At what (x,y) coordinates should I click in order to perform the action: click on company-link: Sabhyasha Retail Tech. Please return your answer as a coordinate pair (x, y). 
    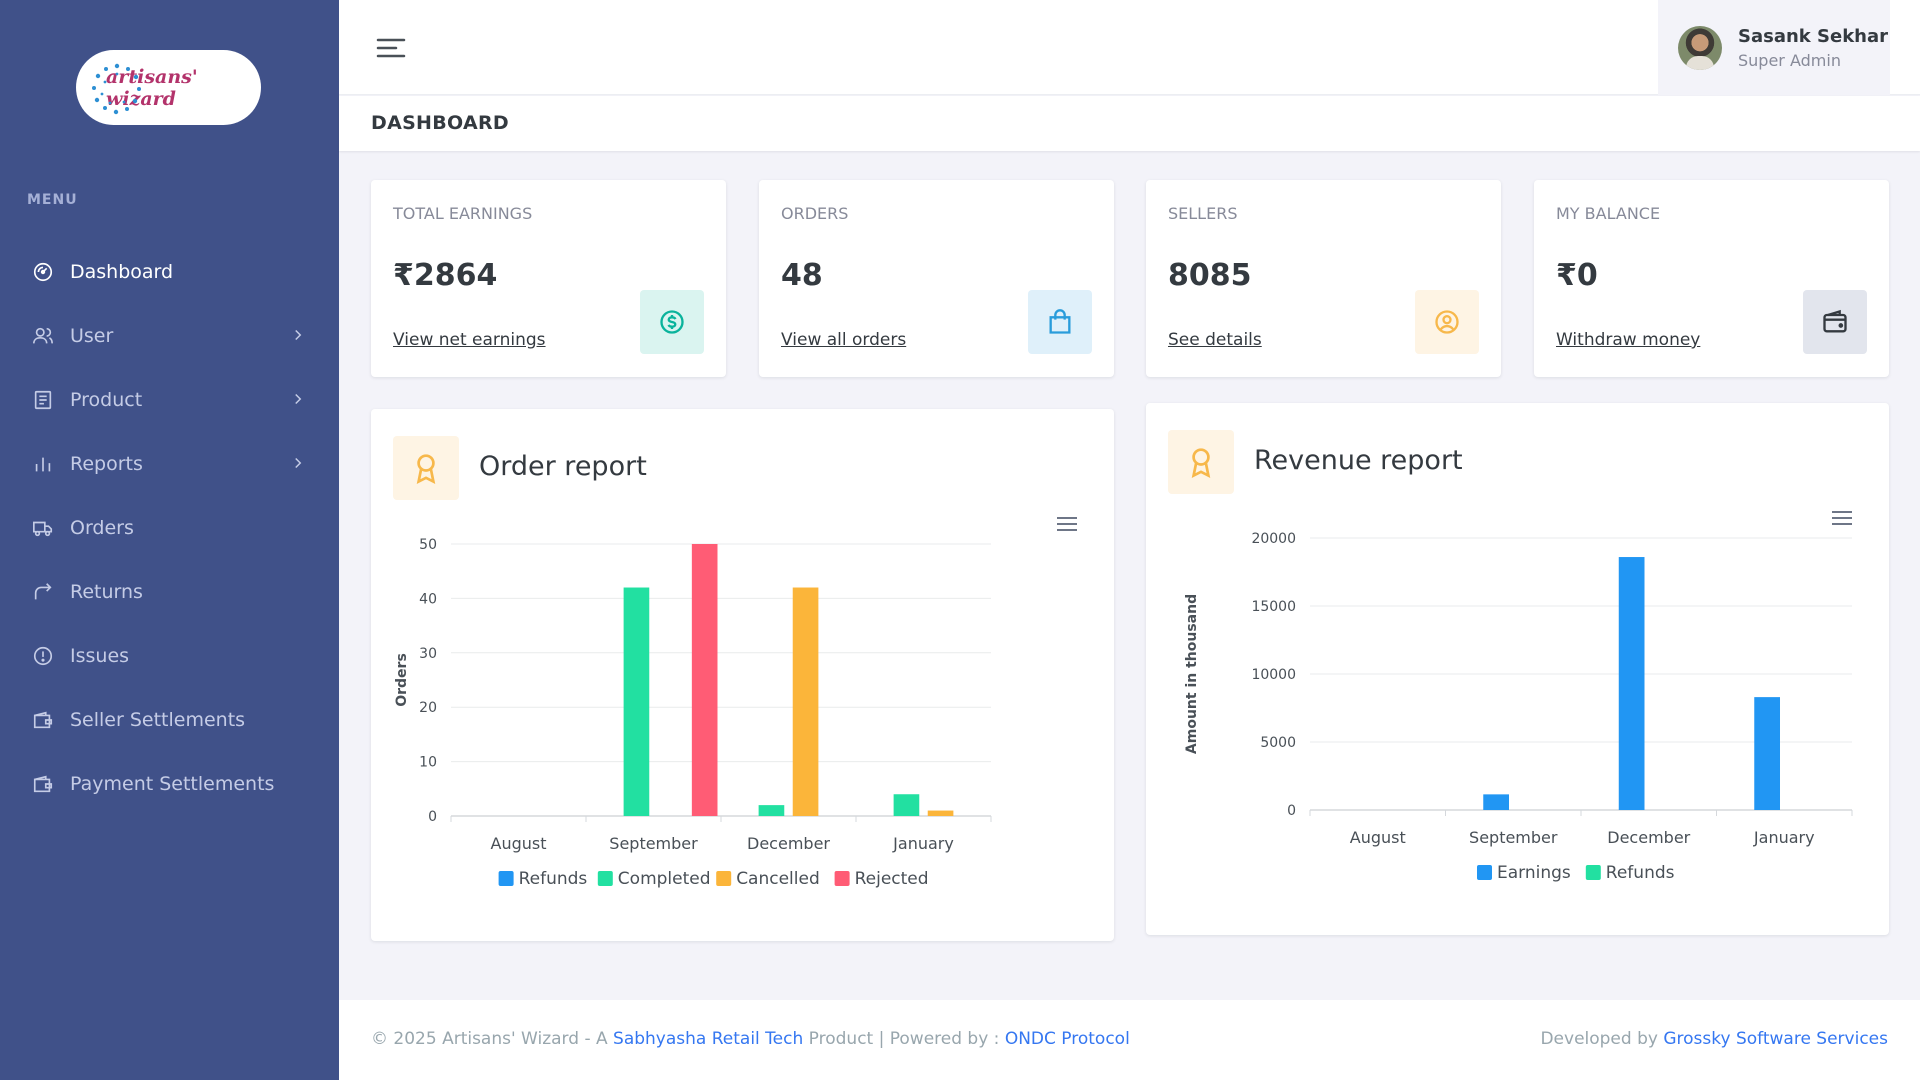
    Looking at the image, I should click on (708, 1039).